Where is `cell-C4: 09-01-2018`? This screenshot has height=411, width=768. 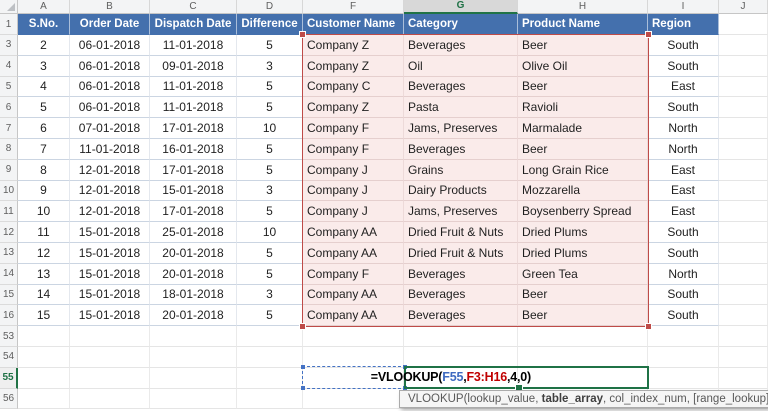
cell-C4: 09-01-2018 is located at coordinates (193, 66).